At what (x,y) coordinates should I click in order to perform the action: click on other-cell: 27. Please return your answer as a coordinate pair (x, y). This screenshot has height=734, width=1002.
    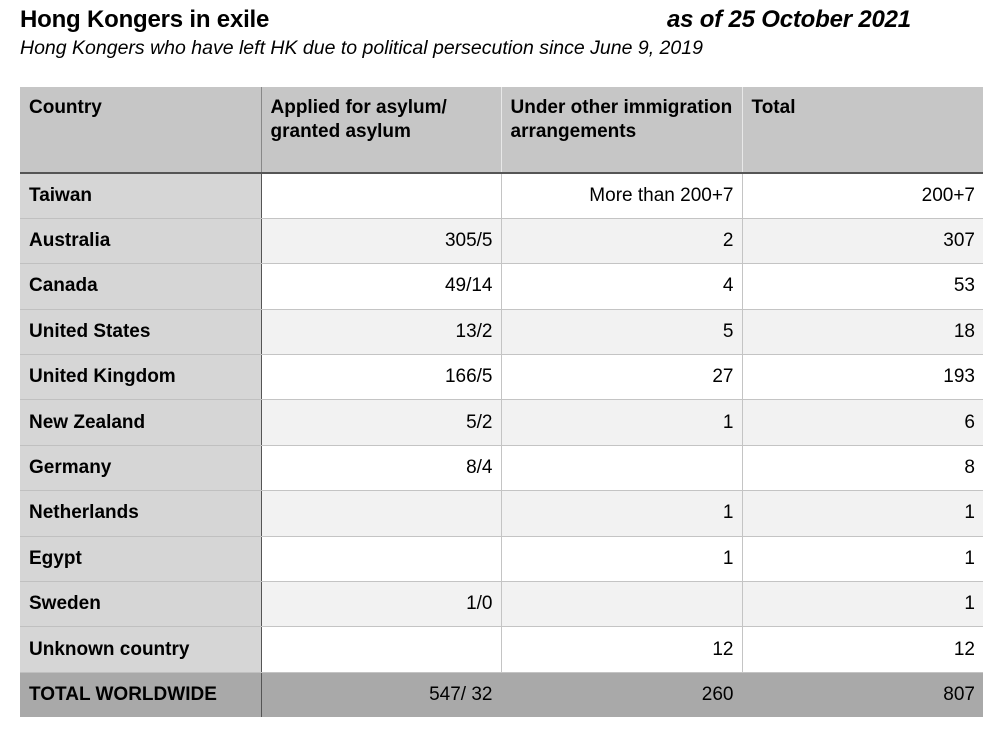
    Looking at the image, I should click on (622, 377).